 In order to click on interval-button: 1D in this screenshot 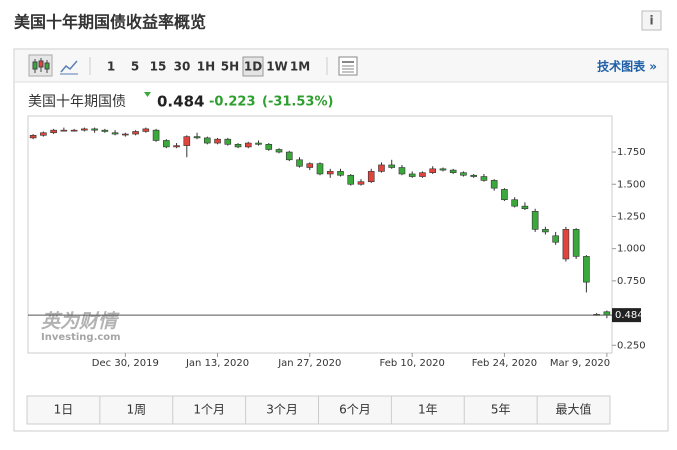, I will do `click(253, 67)`.